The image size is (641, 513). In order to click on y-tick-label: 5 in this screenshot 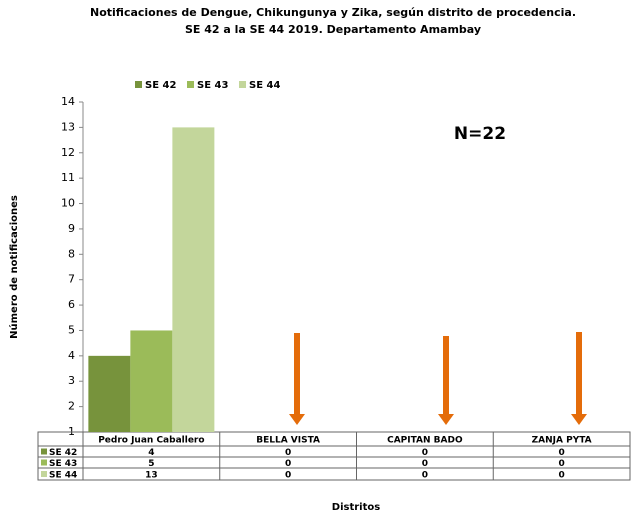, I will do `click(71, 329)`.